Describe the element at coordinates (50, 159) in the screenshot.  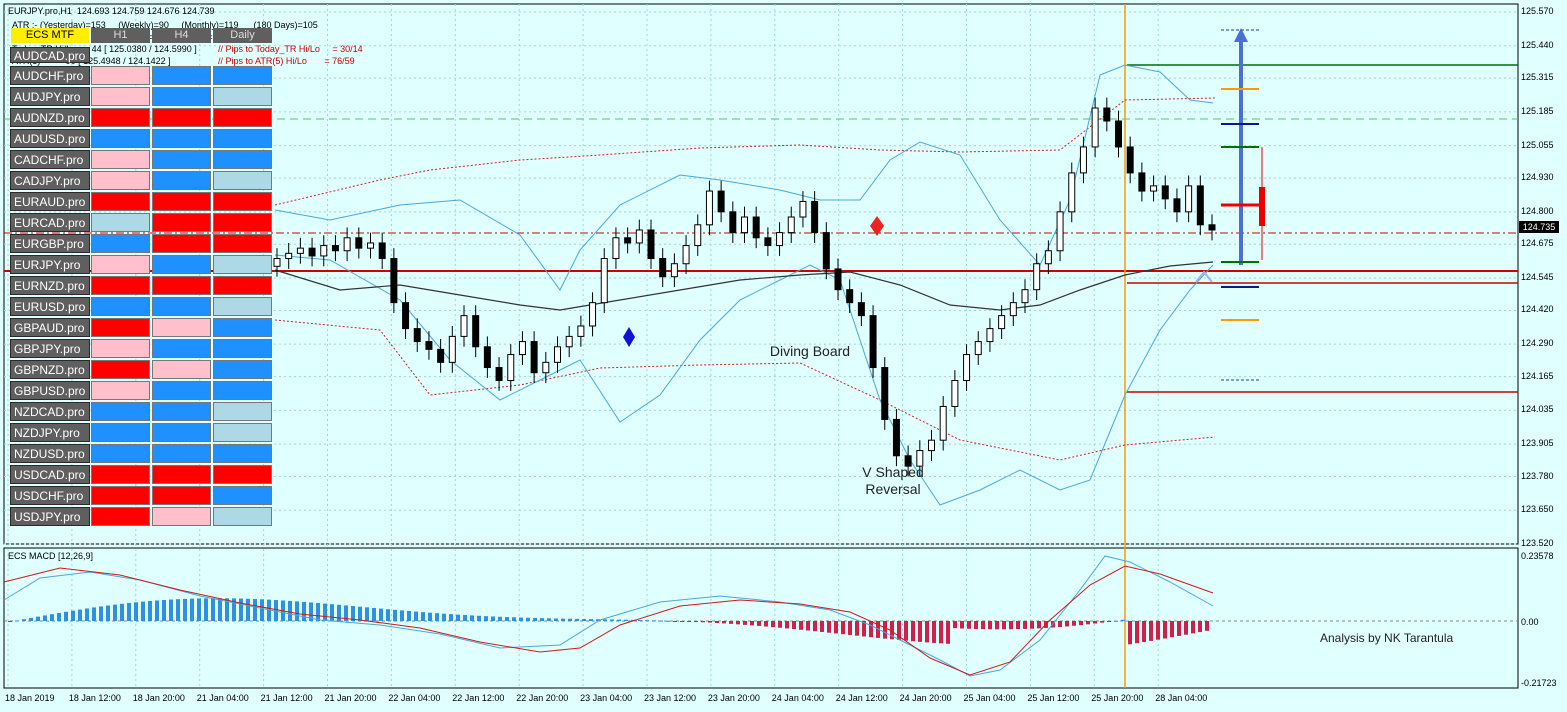
I see `mtf-pair-name: CADCHF.pro` at that location.